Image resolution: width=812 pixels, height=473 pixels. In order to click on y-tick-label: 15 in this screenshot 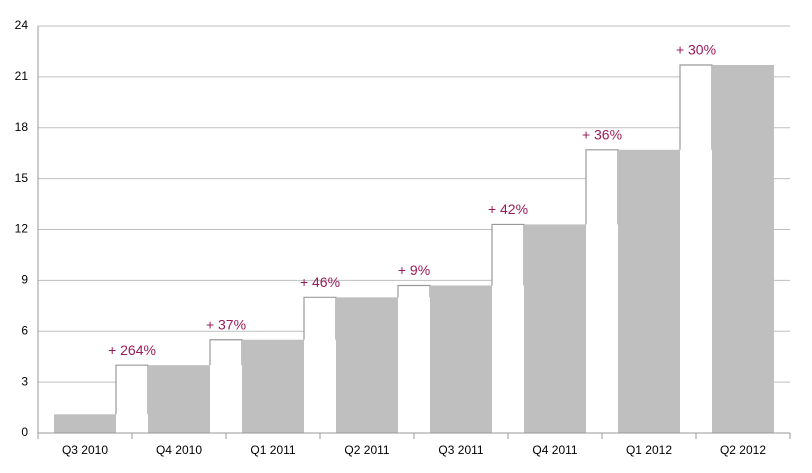, I will do `click(22, 178)`.